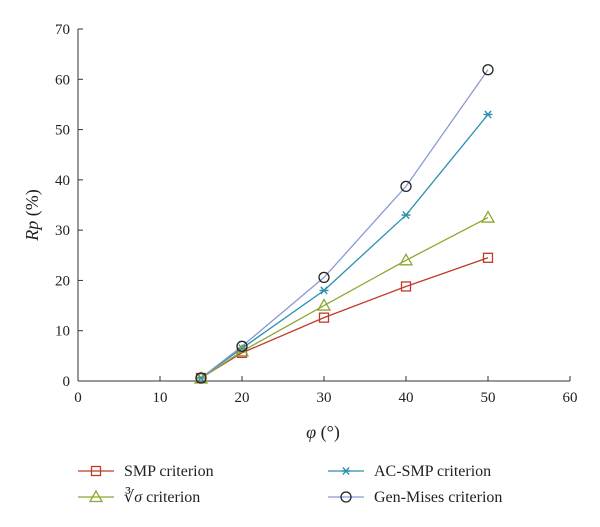 This screenshot has height=527, width=600. Describe the element at coordinates (242, 398) in the screenshot. I see `x-tick-label: 20` at that location.